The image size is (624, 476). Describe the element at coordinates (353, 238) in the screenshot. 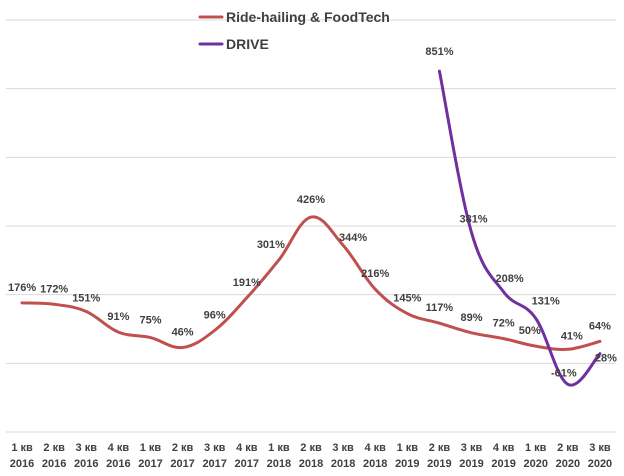

I see `data-label: 344%` at that location.